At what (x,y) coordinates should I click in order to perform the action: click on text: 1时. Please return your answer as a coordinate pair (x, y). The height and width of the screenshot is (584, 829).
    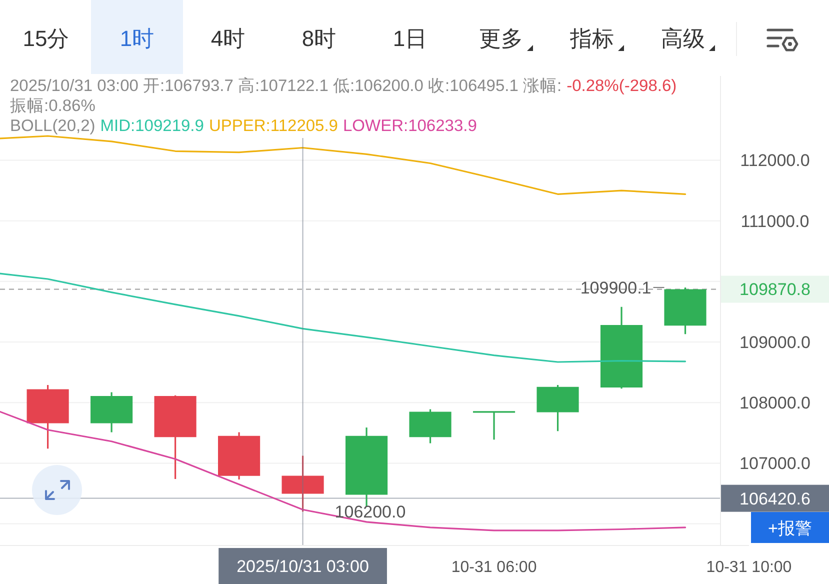
    Looking at the image, I should click on (137, 38).